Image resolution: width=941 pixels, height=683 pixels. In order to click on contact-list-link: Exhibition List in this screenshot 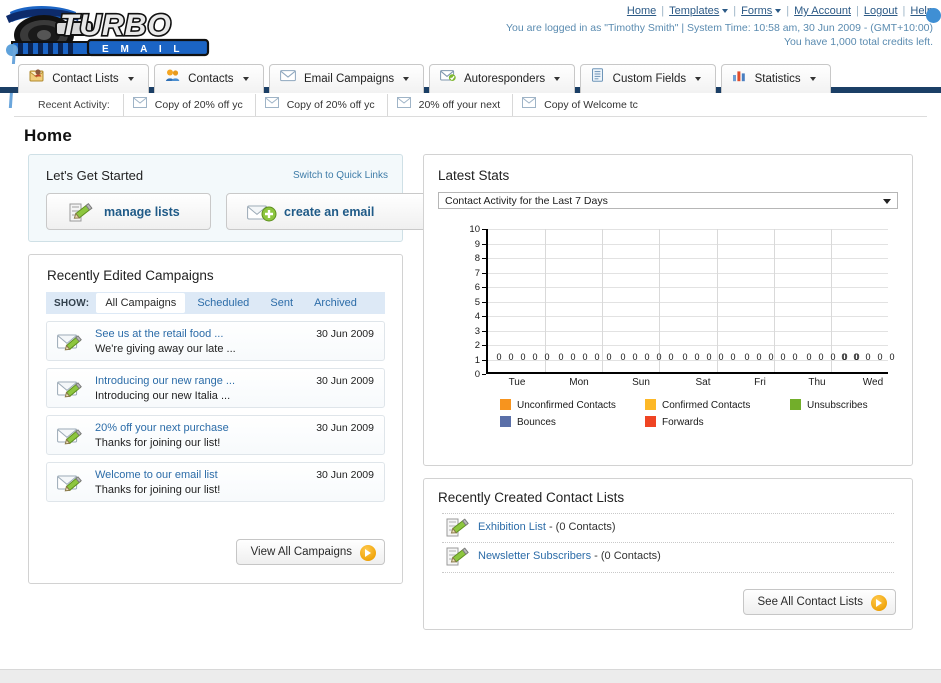, I will do `click(512, 527)`.